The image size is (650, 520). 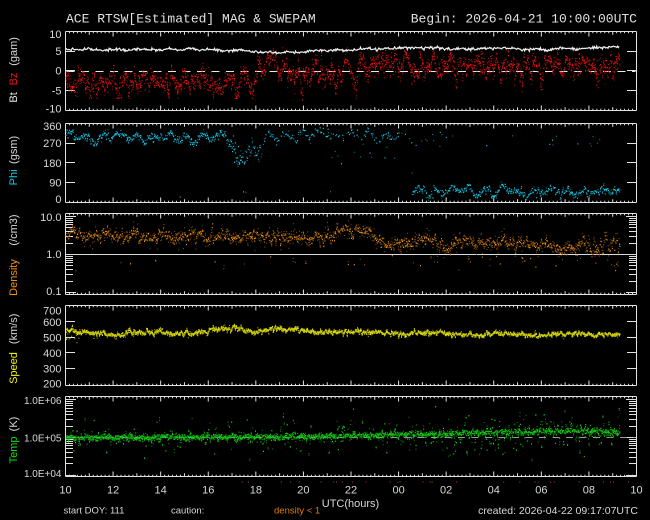 What do you see at coordinates (446, 491) in the screenshot?
I see `svg-text: 02` at bounding box center [446, 491].